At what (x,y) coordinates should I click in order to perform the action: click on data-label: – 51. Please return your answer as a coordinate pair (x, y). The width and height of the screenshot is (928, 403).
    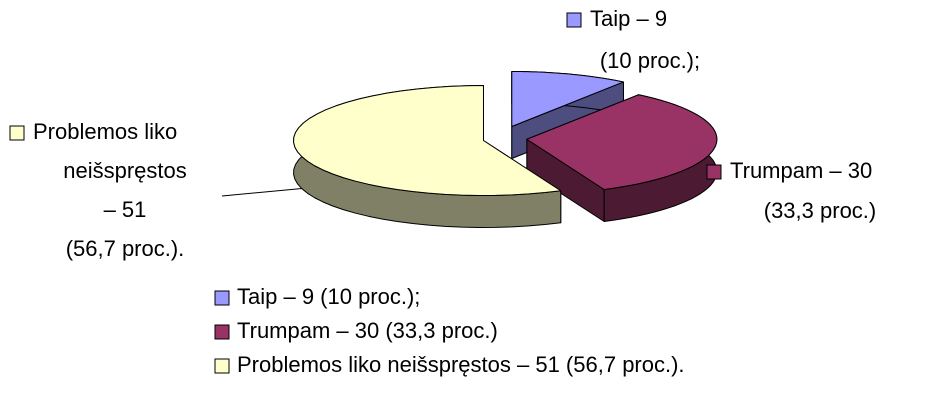
    Looking at the image, I should click on (125, 209).